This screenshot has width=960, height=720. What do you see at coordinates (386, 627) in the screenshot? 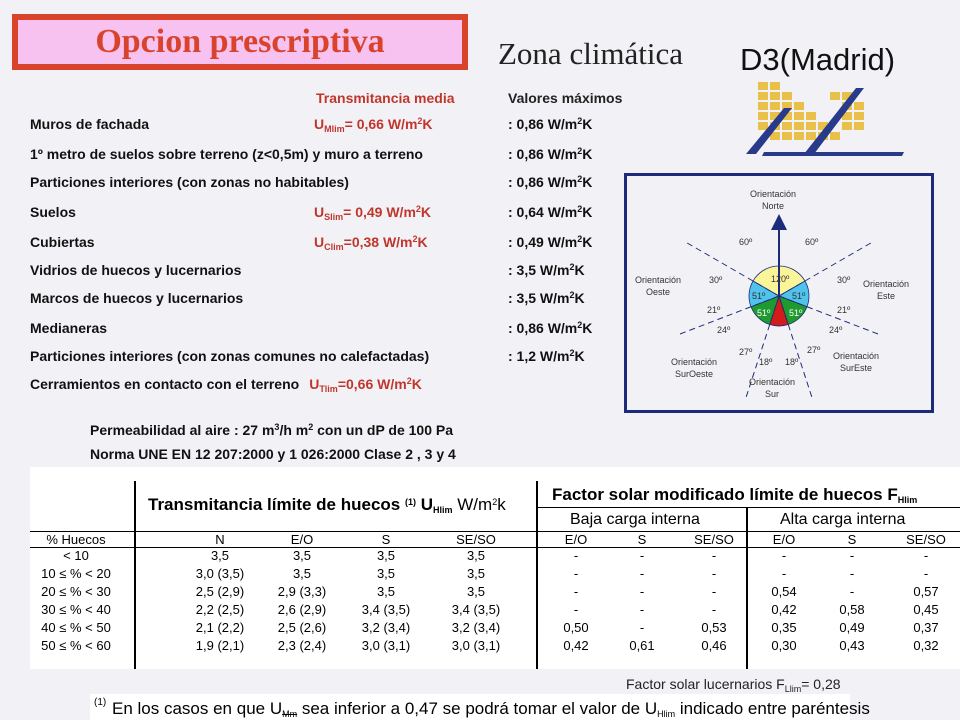
I see `table-cell: 3,2 (3,4)` at bounding box center [386, 627].